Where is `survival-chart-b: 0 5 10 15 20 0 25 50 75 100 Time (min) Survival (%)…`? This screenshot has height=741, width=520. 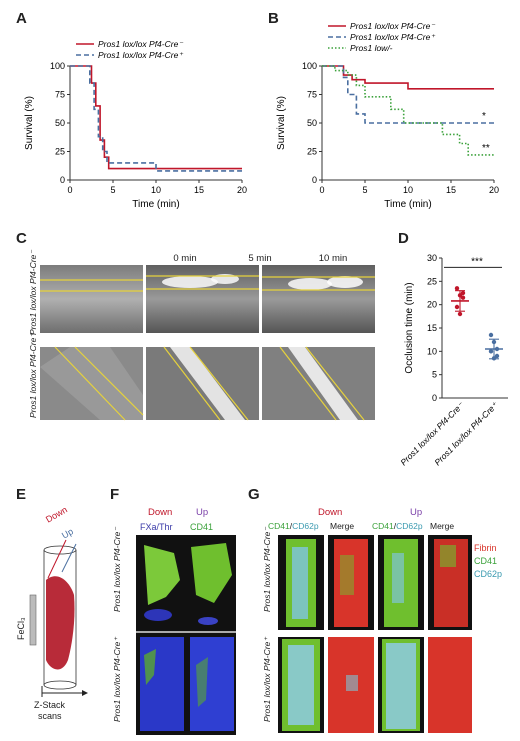
survival-chart-b: 0 5 10 15 20 0 25 50 75 100 Time (min) Survival (%)… is located at coordinates (387, 115).